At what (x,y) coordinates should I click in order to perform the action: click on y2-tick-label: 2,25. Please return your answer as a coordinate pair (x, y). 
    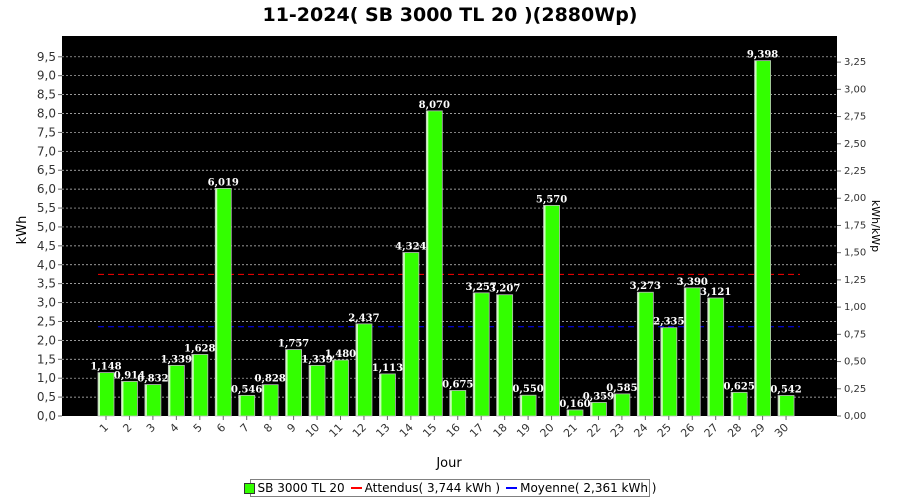
    Looking at the image, I should click on (855, 171).